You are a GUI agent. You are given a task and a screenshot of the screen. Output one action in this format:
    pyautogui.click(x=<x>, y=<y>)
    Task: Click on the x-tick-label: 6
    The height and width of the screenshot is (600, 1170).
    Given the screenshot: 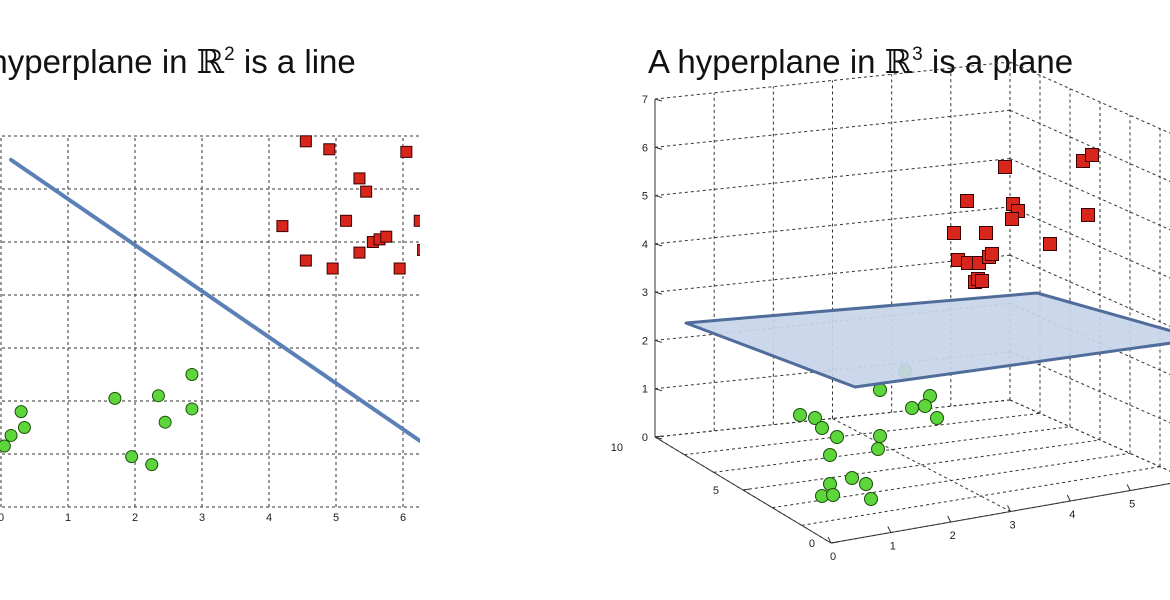 What is the action you would take?
    pyautogui.click(x=403, y=518)
    